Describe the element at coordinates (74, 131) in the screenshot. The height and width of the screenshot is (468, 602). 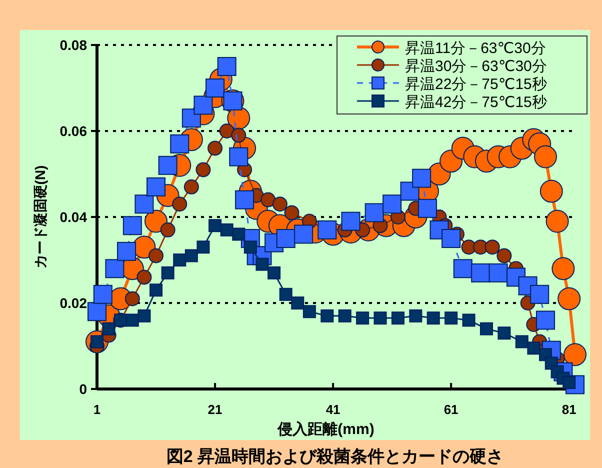
I see `y-tick-label: 0.06` at that location.